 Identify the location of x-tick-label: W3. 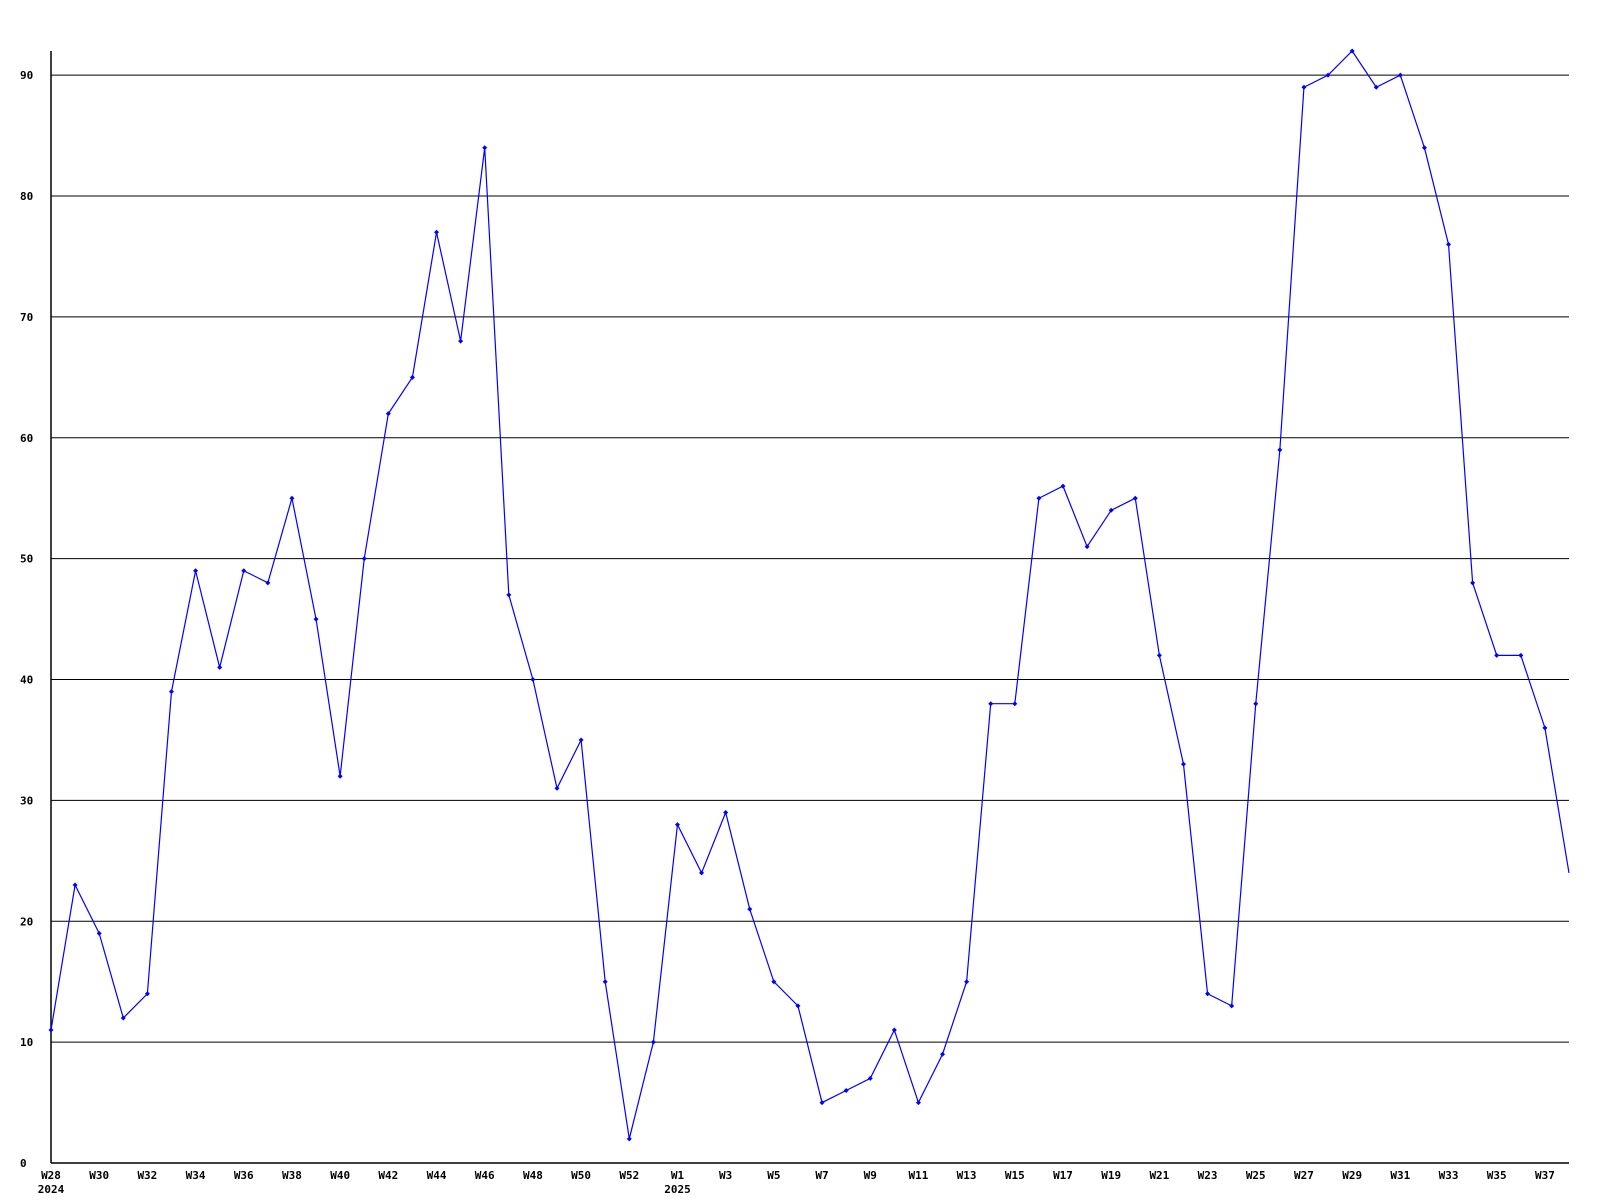
(725, 1175).